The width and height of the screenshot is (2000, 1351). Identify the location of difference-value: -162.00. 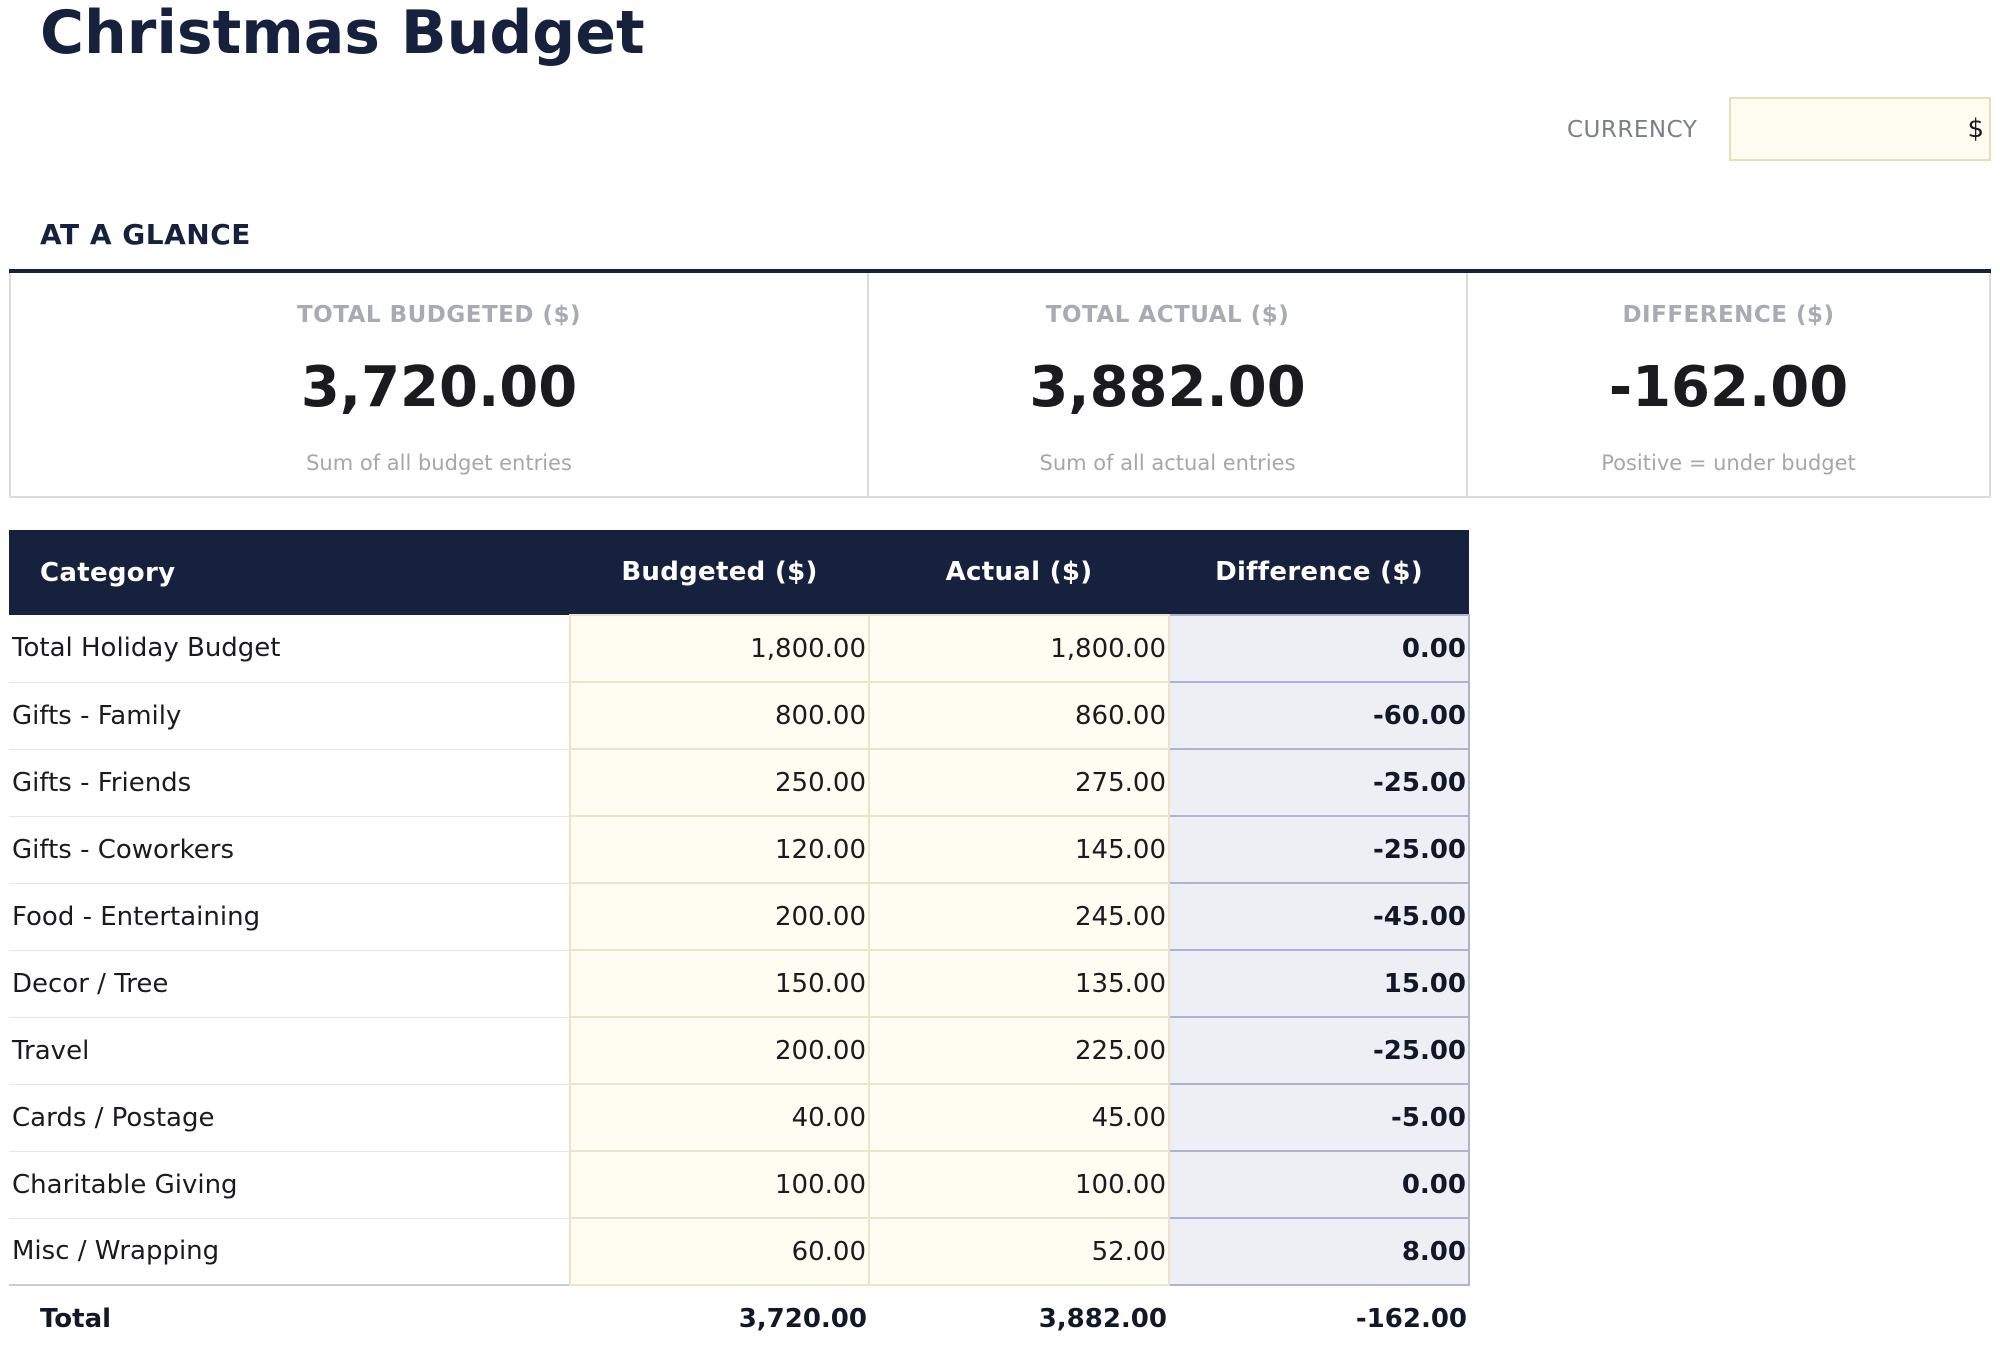
(1728, 387).